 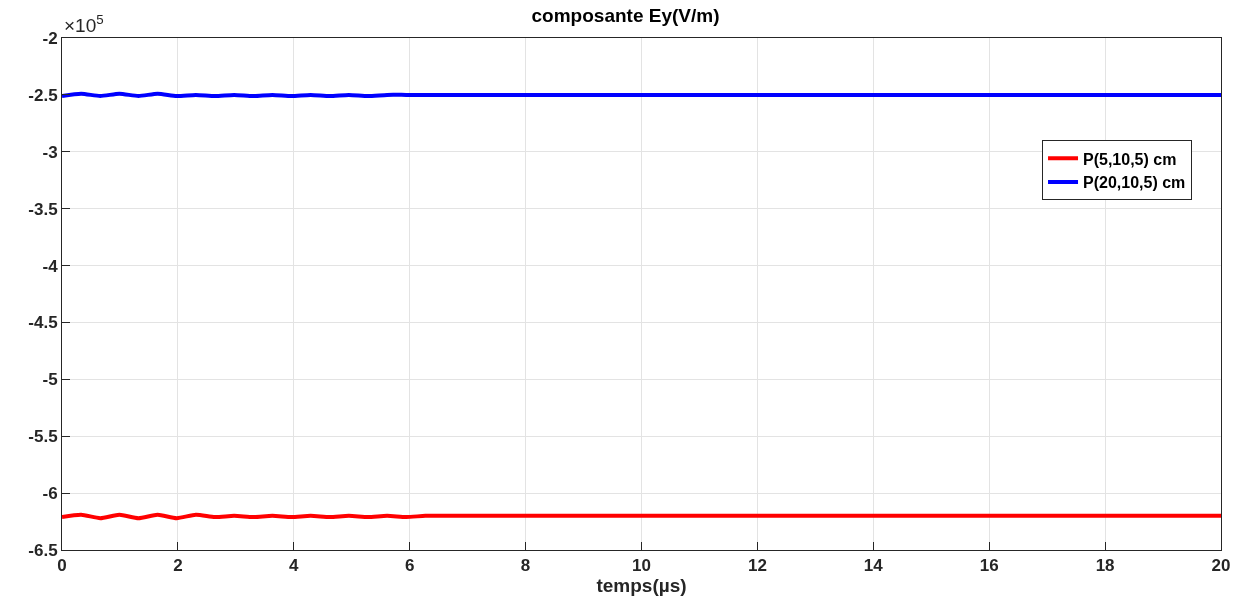 What do you see at coordinates (50, 266) in the screenshot?
I see `y-tick-label: -4` at bounding box center [50, 266].